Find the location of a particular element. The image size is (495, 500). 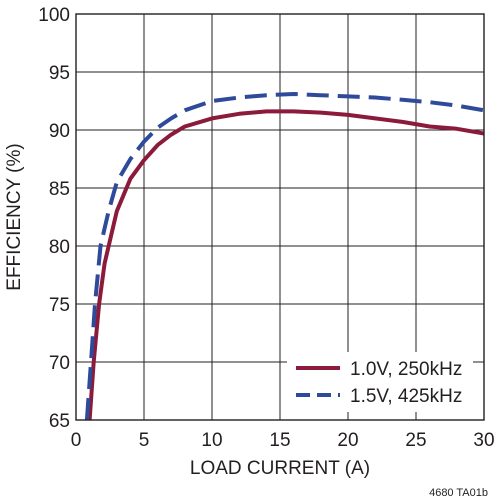

y-tick-label: 75 is located at coordinates (59, 305).